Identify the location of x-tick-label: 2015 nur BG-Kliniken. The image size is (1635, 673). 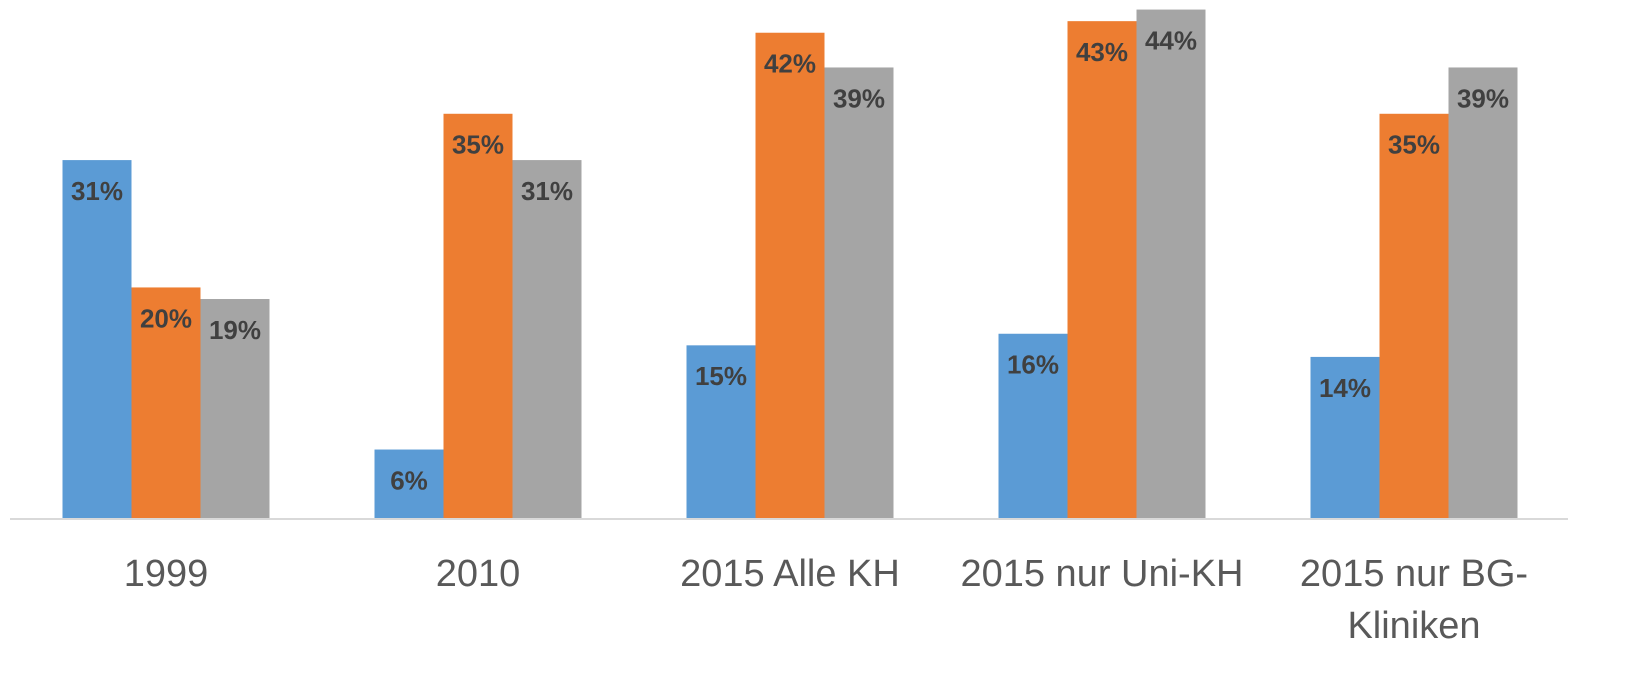
(1414, 600).